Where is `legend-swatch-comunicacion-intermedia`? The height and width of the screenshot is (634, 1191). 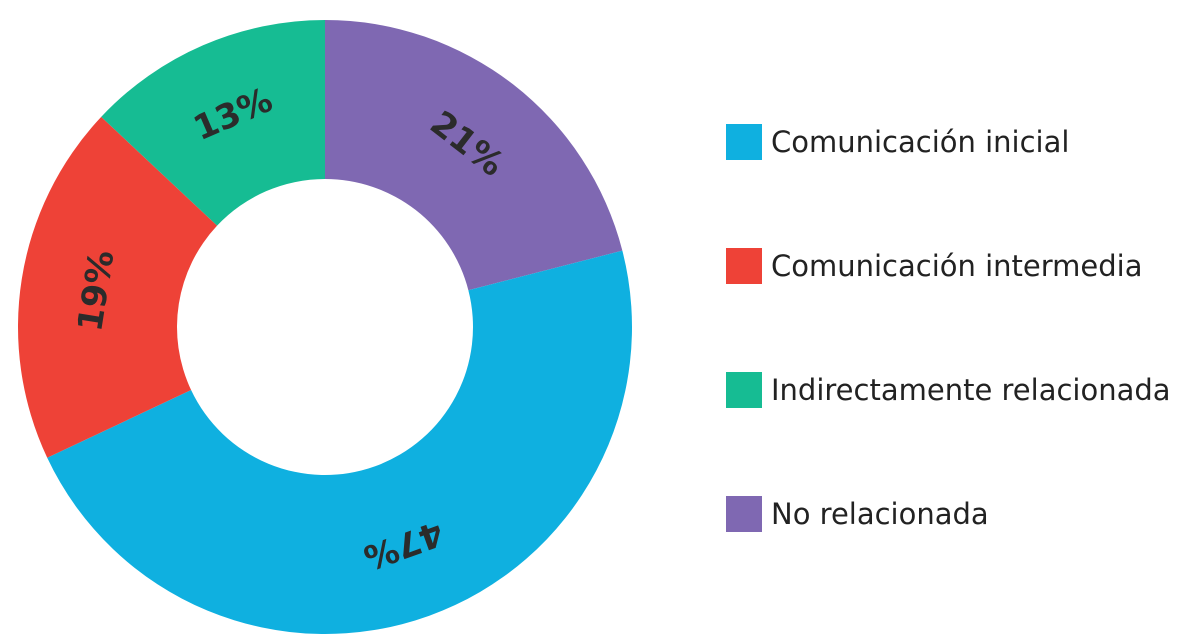 legend-swatch-comunicacion-intermedia is located at coordinates (744, 266).